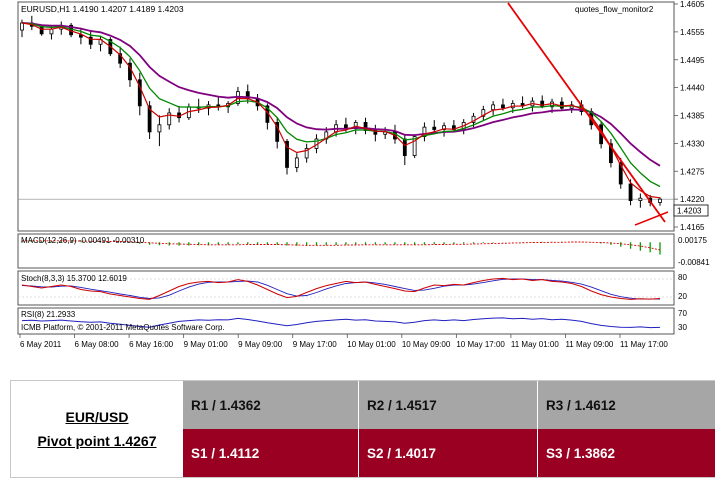 The height and width of the screenshot is (487, 725). I want to click on stochastic-tick-20: 20, so click(682, 296).